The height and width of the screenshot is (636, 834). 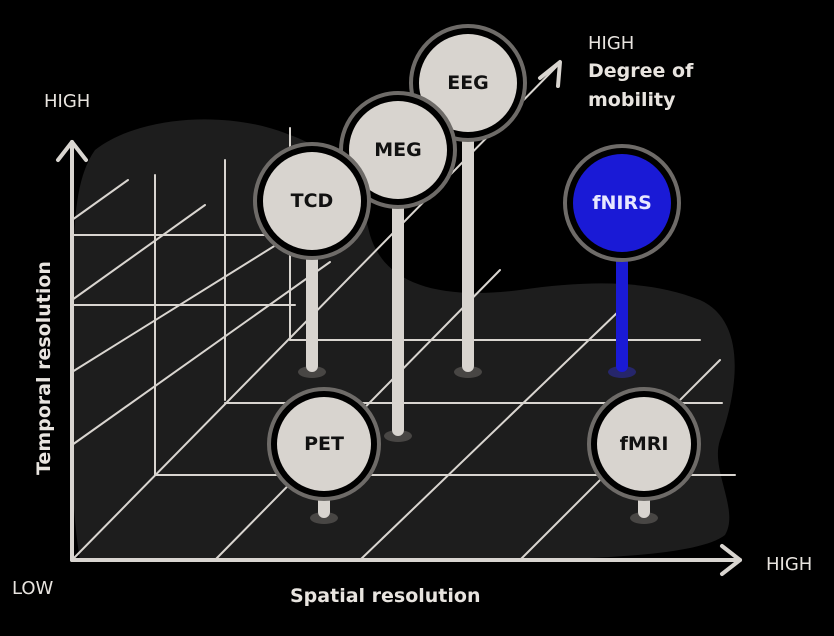 I want to click on z-axis-arrow, so click(x=550, y=74).